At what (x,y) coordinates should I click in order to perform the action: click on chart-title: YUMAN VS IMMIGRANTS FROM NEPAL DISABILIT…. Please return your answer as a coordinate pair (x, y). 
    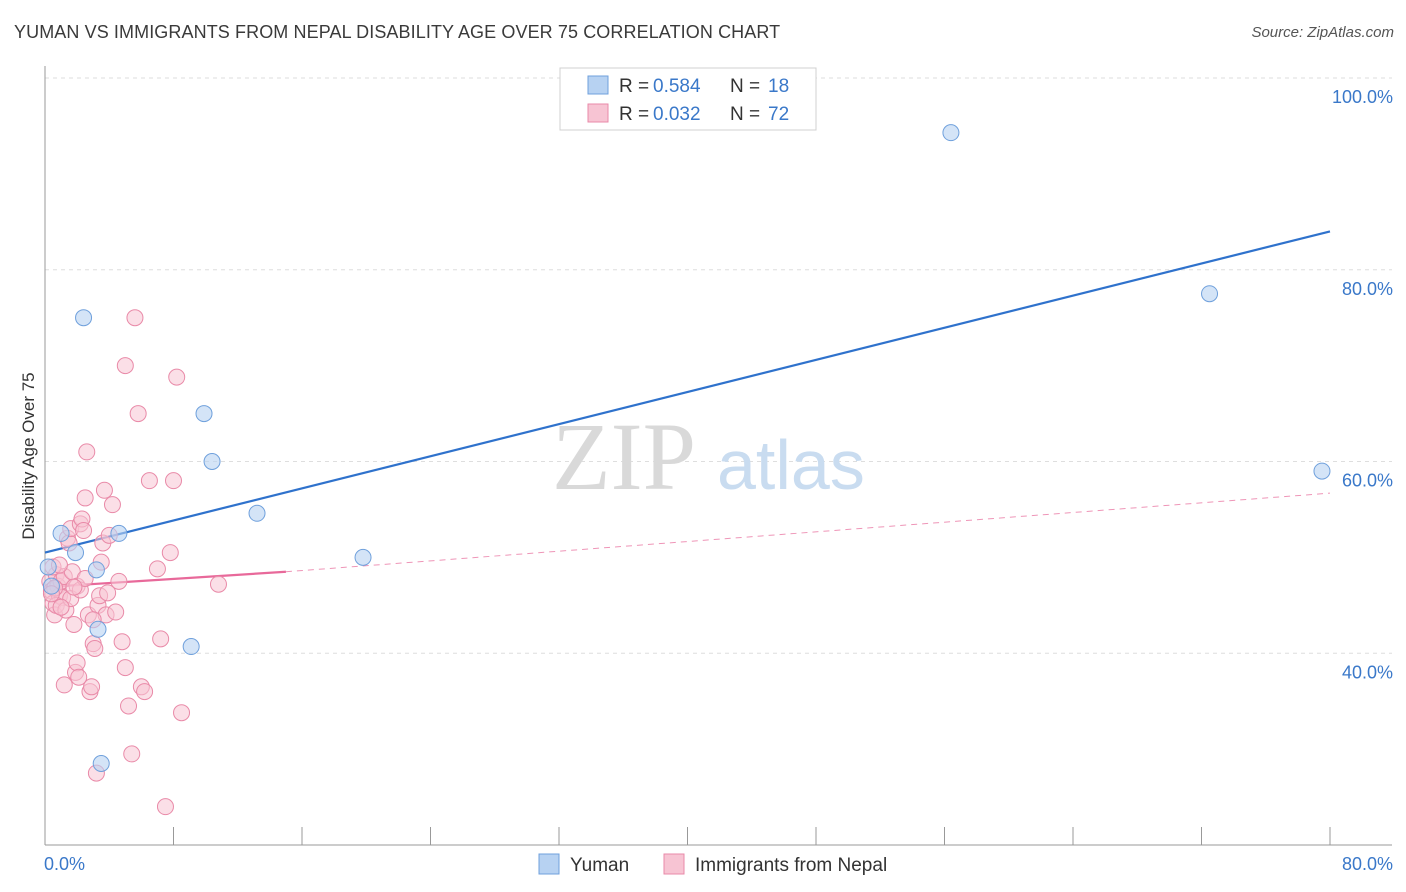
    Looking at the image, I should click on (397, 32).